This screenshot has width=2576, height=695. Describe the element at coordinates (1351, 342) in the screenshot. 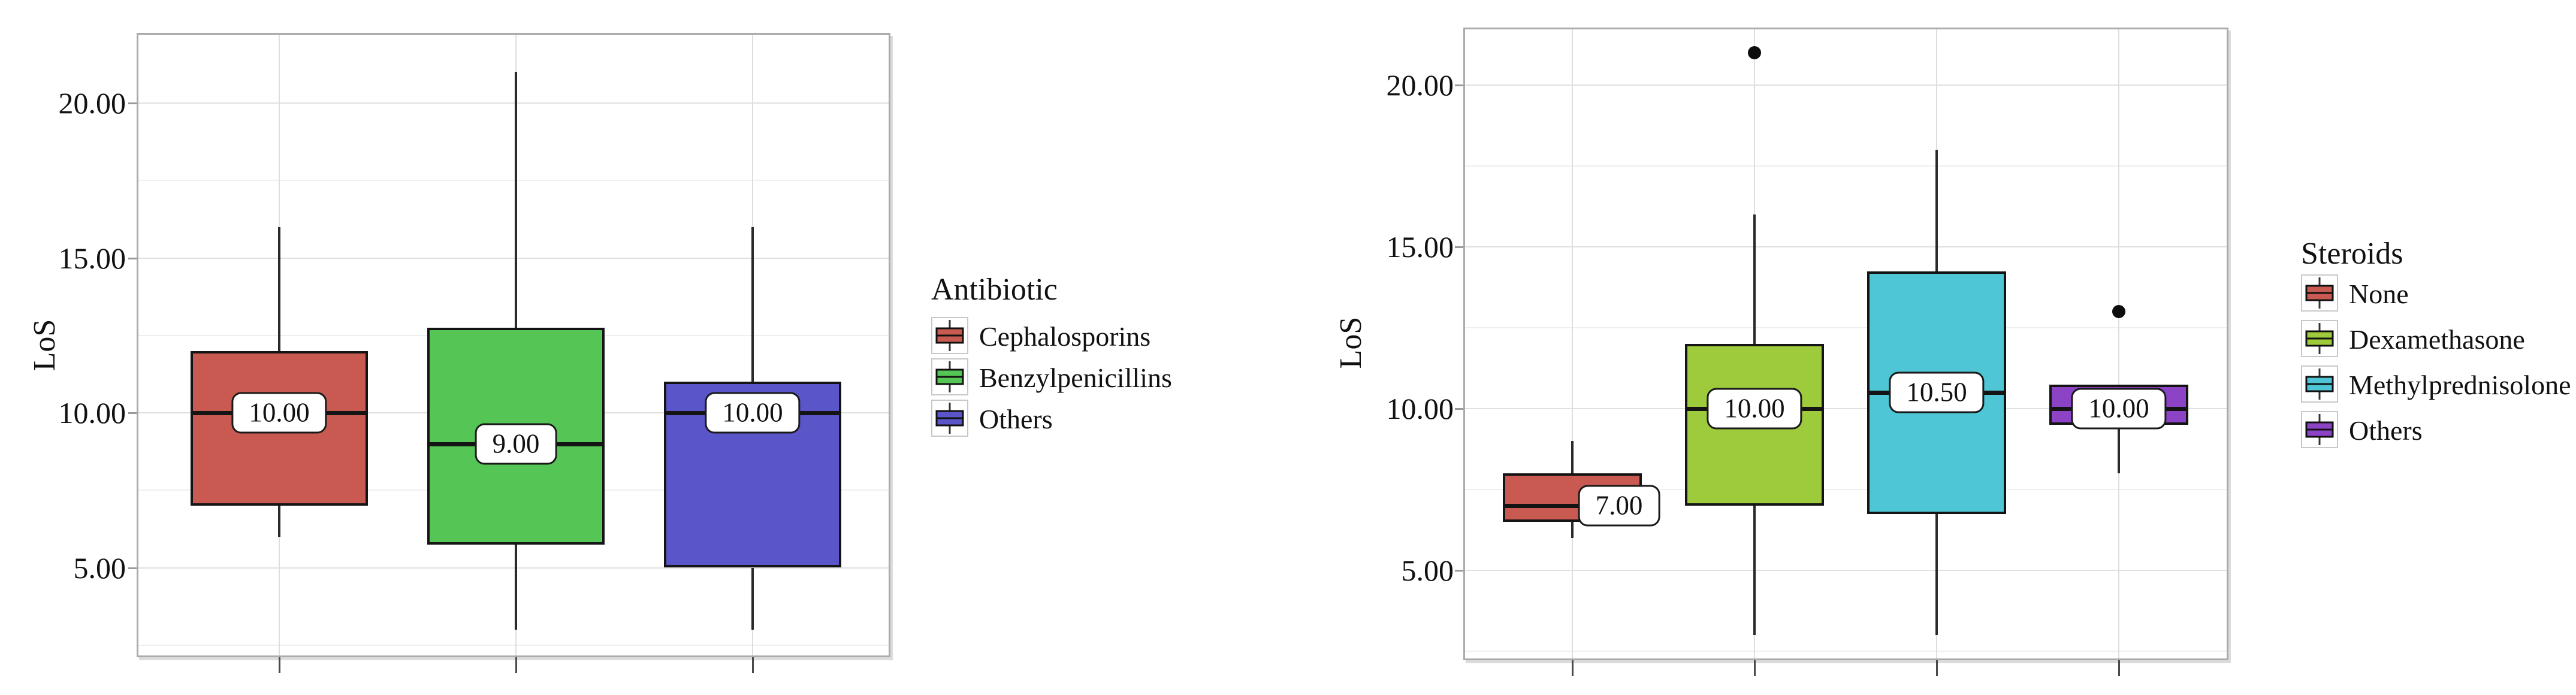

I see `y-axis-title-steroids: LoS` at that location.